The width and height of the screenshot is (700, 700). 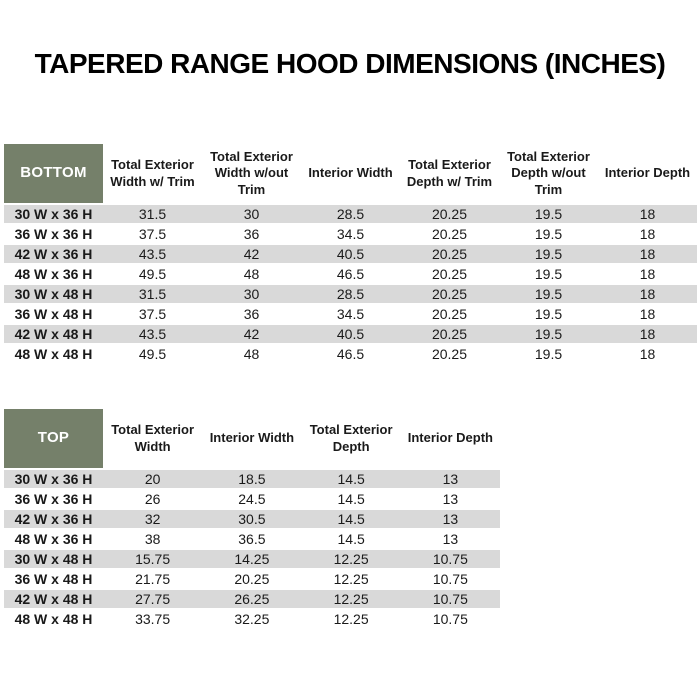 What do you see at coordinates (252, 559) in the screenshot?
I see `dimension-value: 14.25` at bounding box center [252, 559].